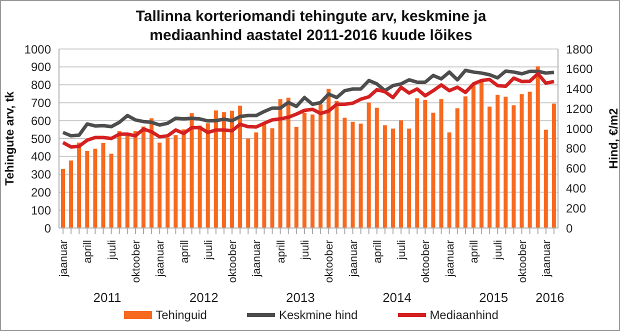 The image size is (620, 331). What do you see at coordinates (318, 315) in the screenshot?
I see `legend-label: Keskmine hind` at bounding box center [318, 315].